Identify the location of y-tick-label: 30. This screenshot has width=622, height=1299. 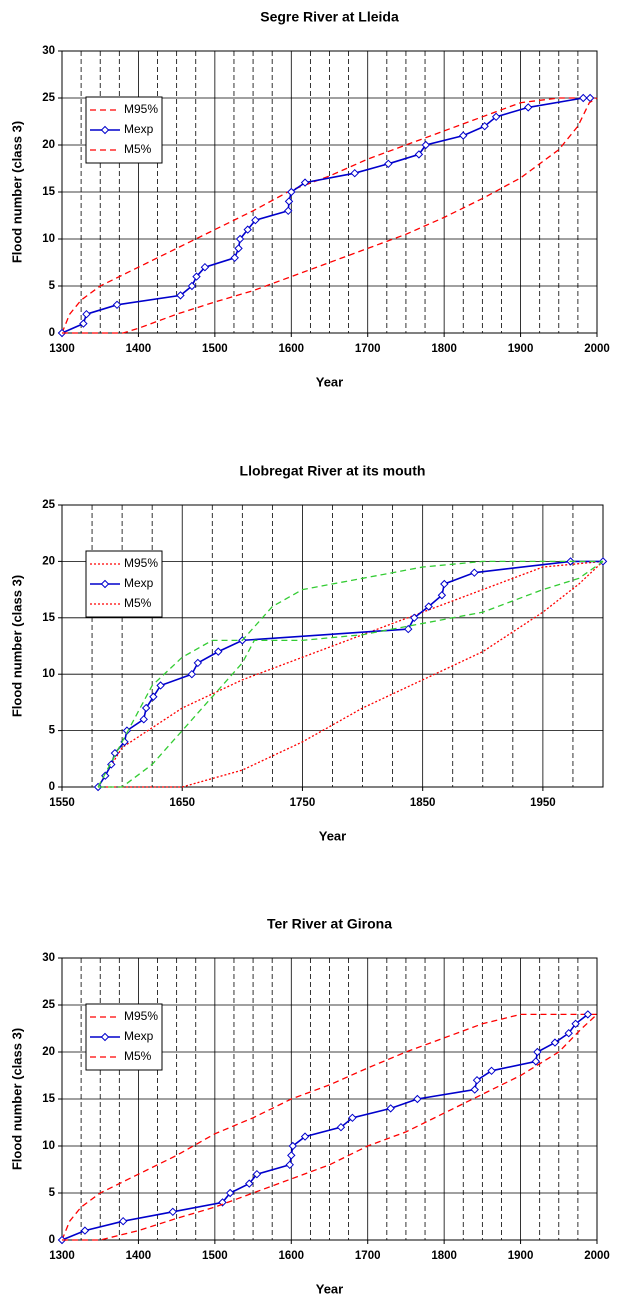
(48, 958).